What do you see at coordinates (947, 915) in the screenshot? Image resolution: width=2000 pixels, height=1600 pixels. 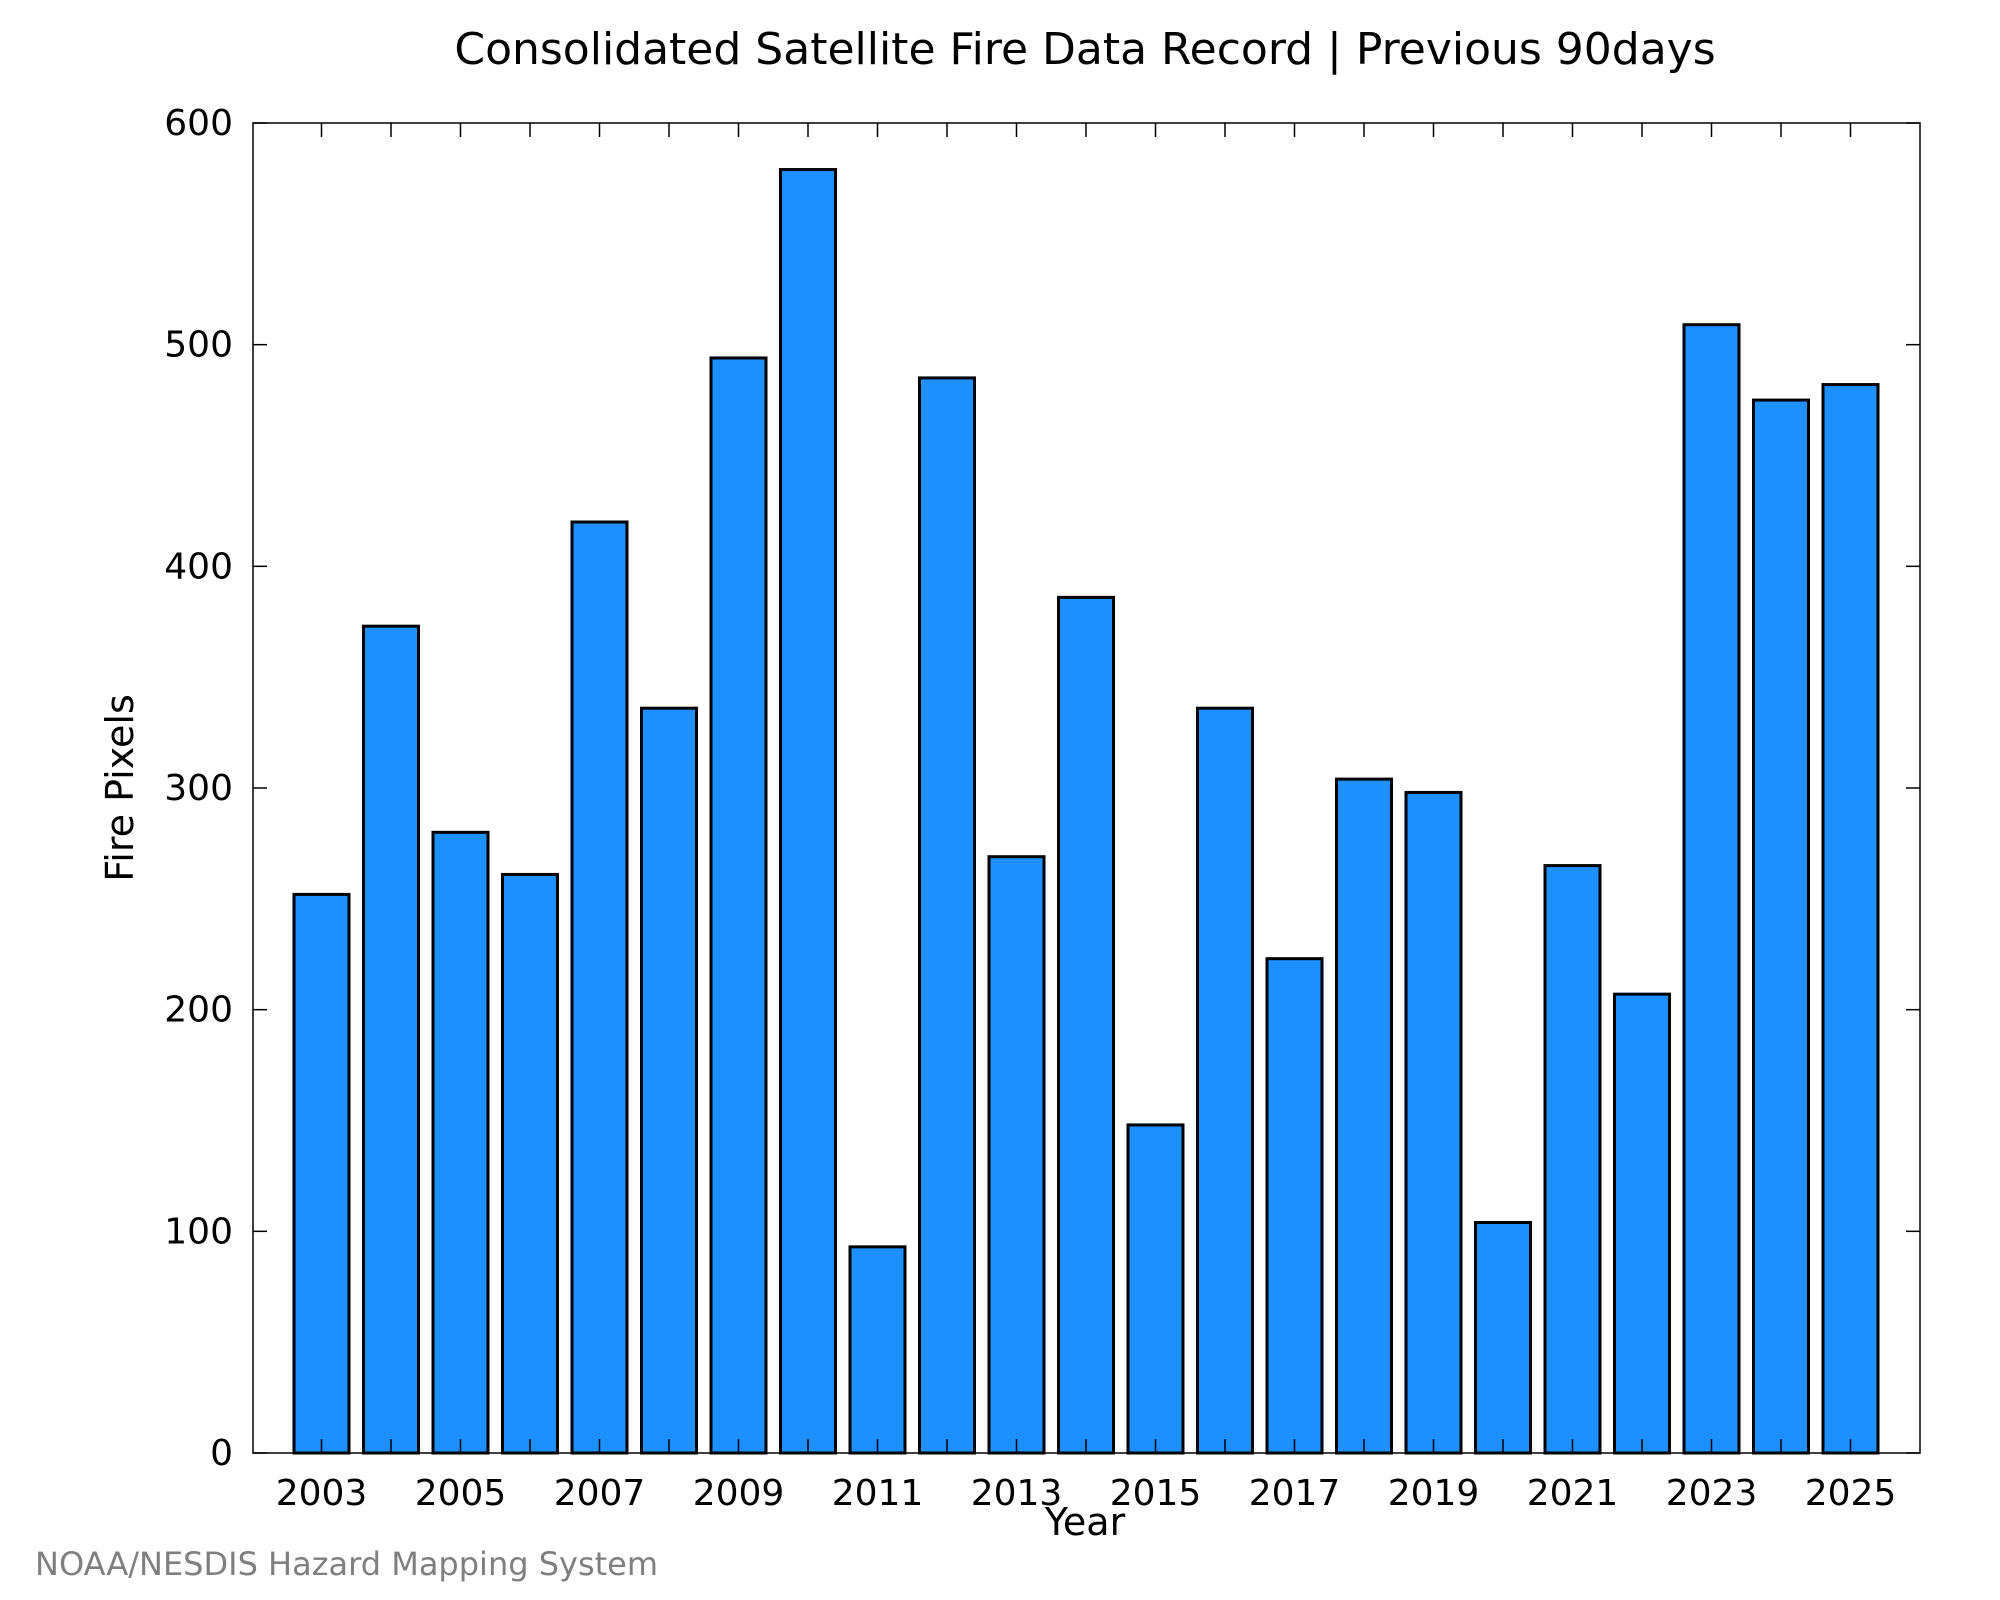 I see `bar-2012` at bounding box center [947, 915].